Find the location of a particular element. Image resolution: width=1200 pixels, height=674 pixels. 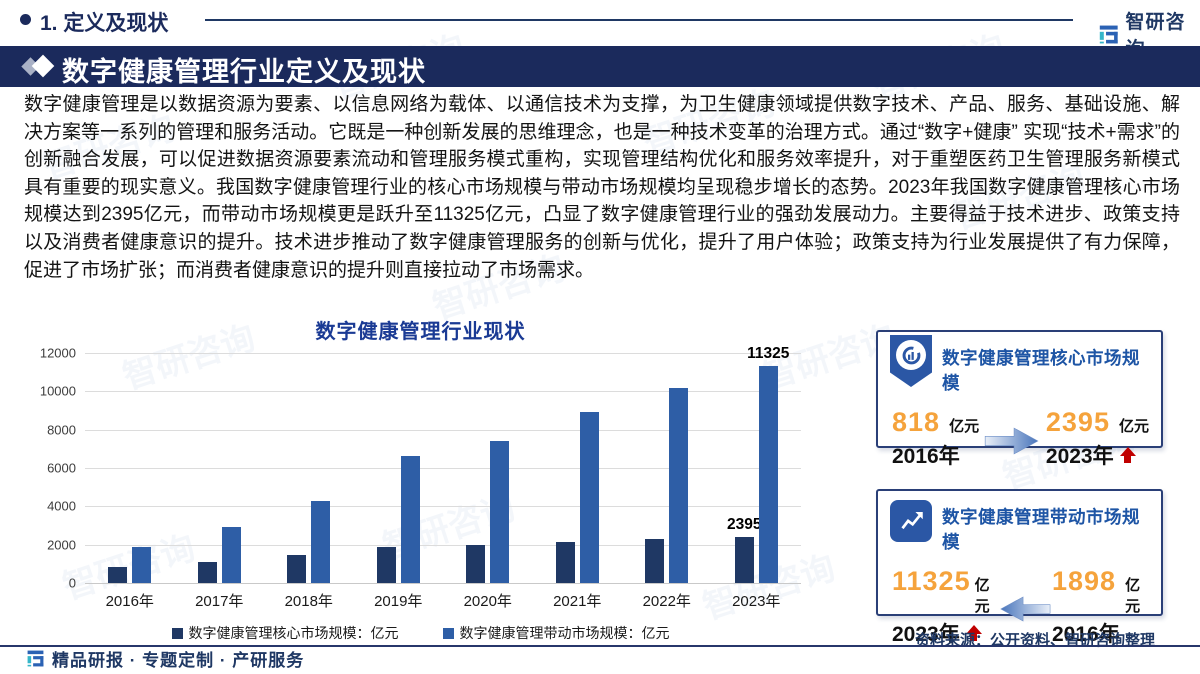

card-title: 数字健康管理带动市场规模 is located at coordinates (1041, 529).